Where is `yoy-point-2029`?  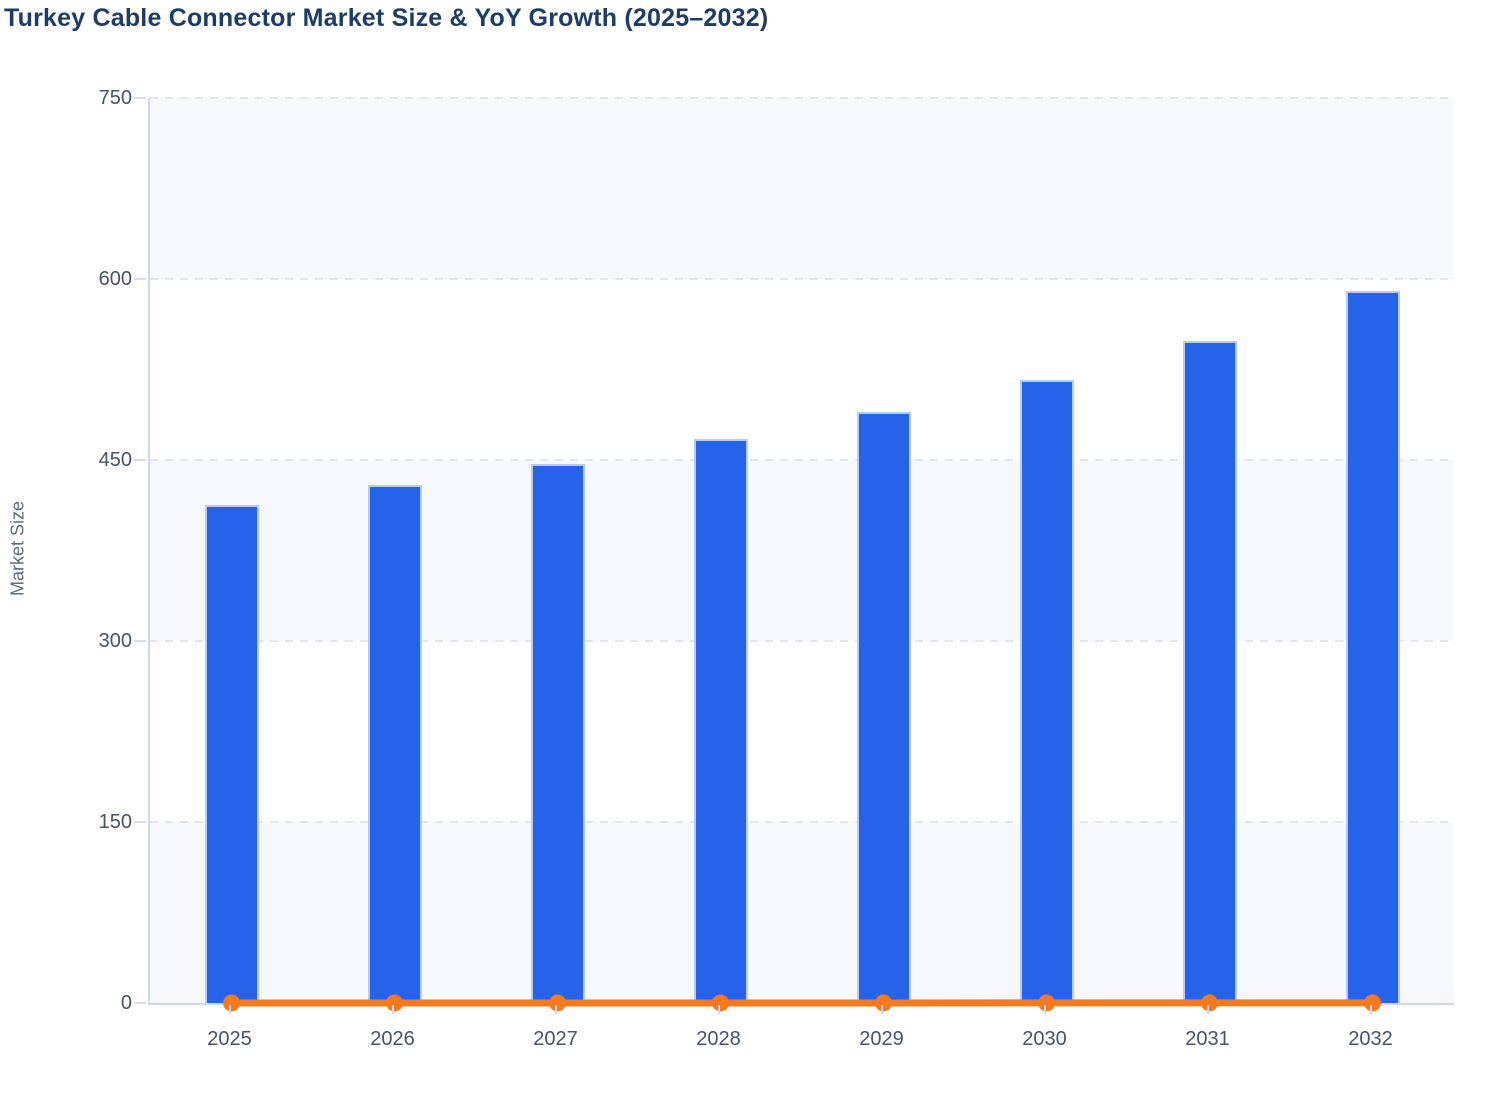 yoy-point-2029 is located at coordinates (883, 1003).